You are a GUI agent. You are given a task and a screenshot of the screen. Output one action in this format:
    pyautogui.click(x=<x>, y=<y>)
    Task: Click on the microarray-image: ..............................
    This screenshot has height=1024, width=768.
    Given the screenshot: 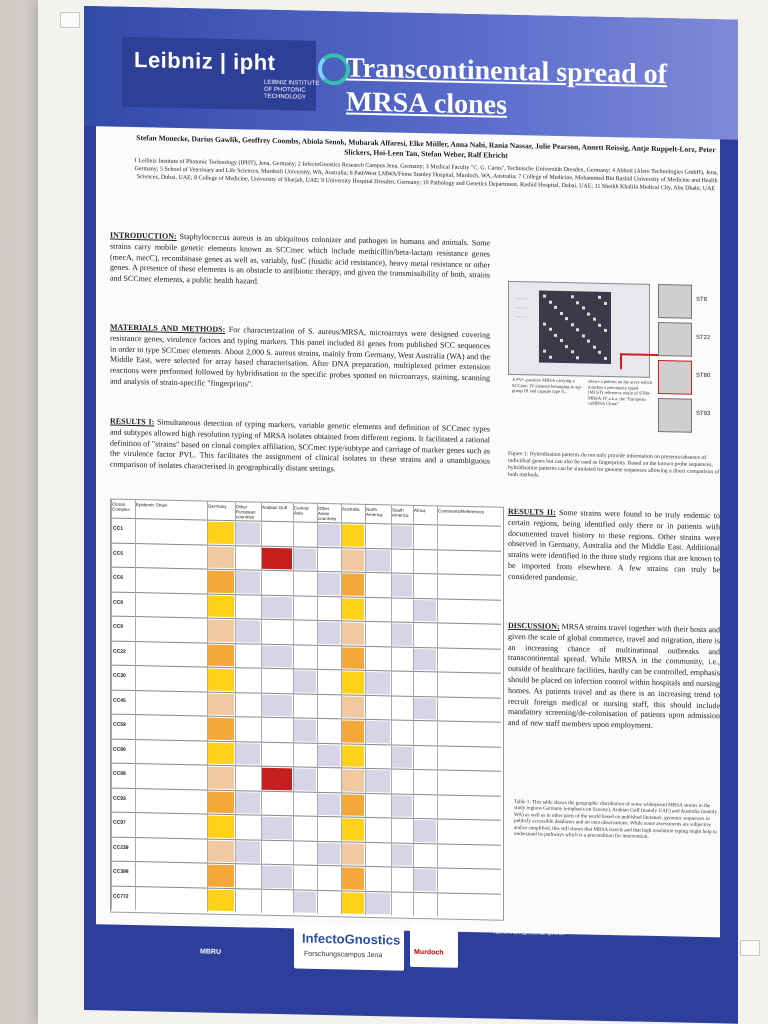 What is the action you would take?
    pyautogui.click(x=579, y=329)
    